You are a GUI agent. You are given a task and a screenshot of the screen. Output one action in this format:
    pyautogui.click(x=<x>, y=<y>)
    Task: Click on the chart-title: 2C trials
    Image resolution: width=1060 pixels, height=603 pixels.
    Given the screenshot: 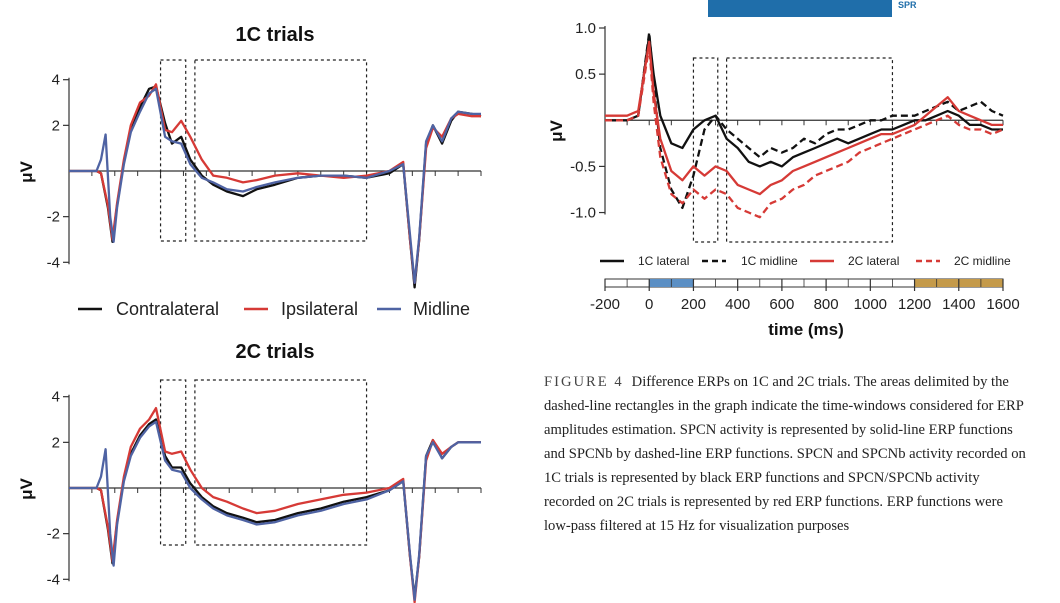 What is the action you would take?
    pyautogui.click(x=275, y=352)
    